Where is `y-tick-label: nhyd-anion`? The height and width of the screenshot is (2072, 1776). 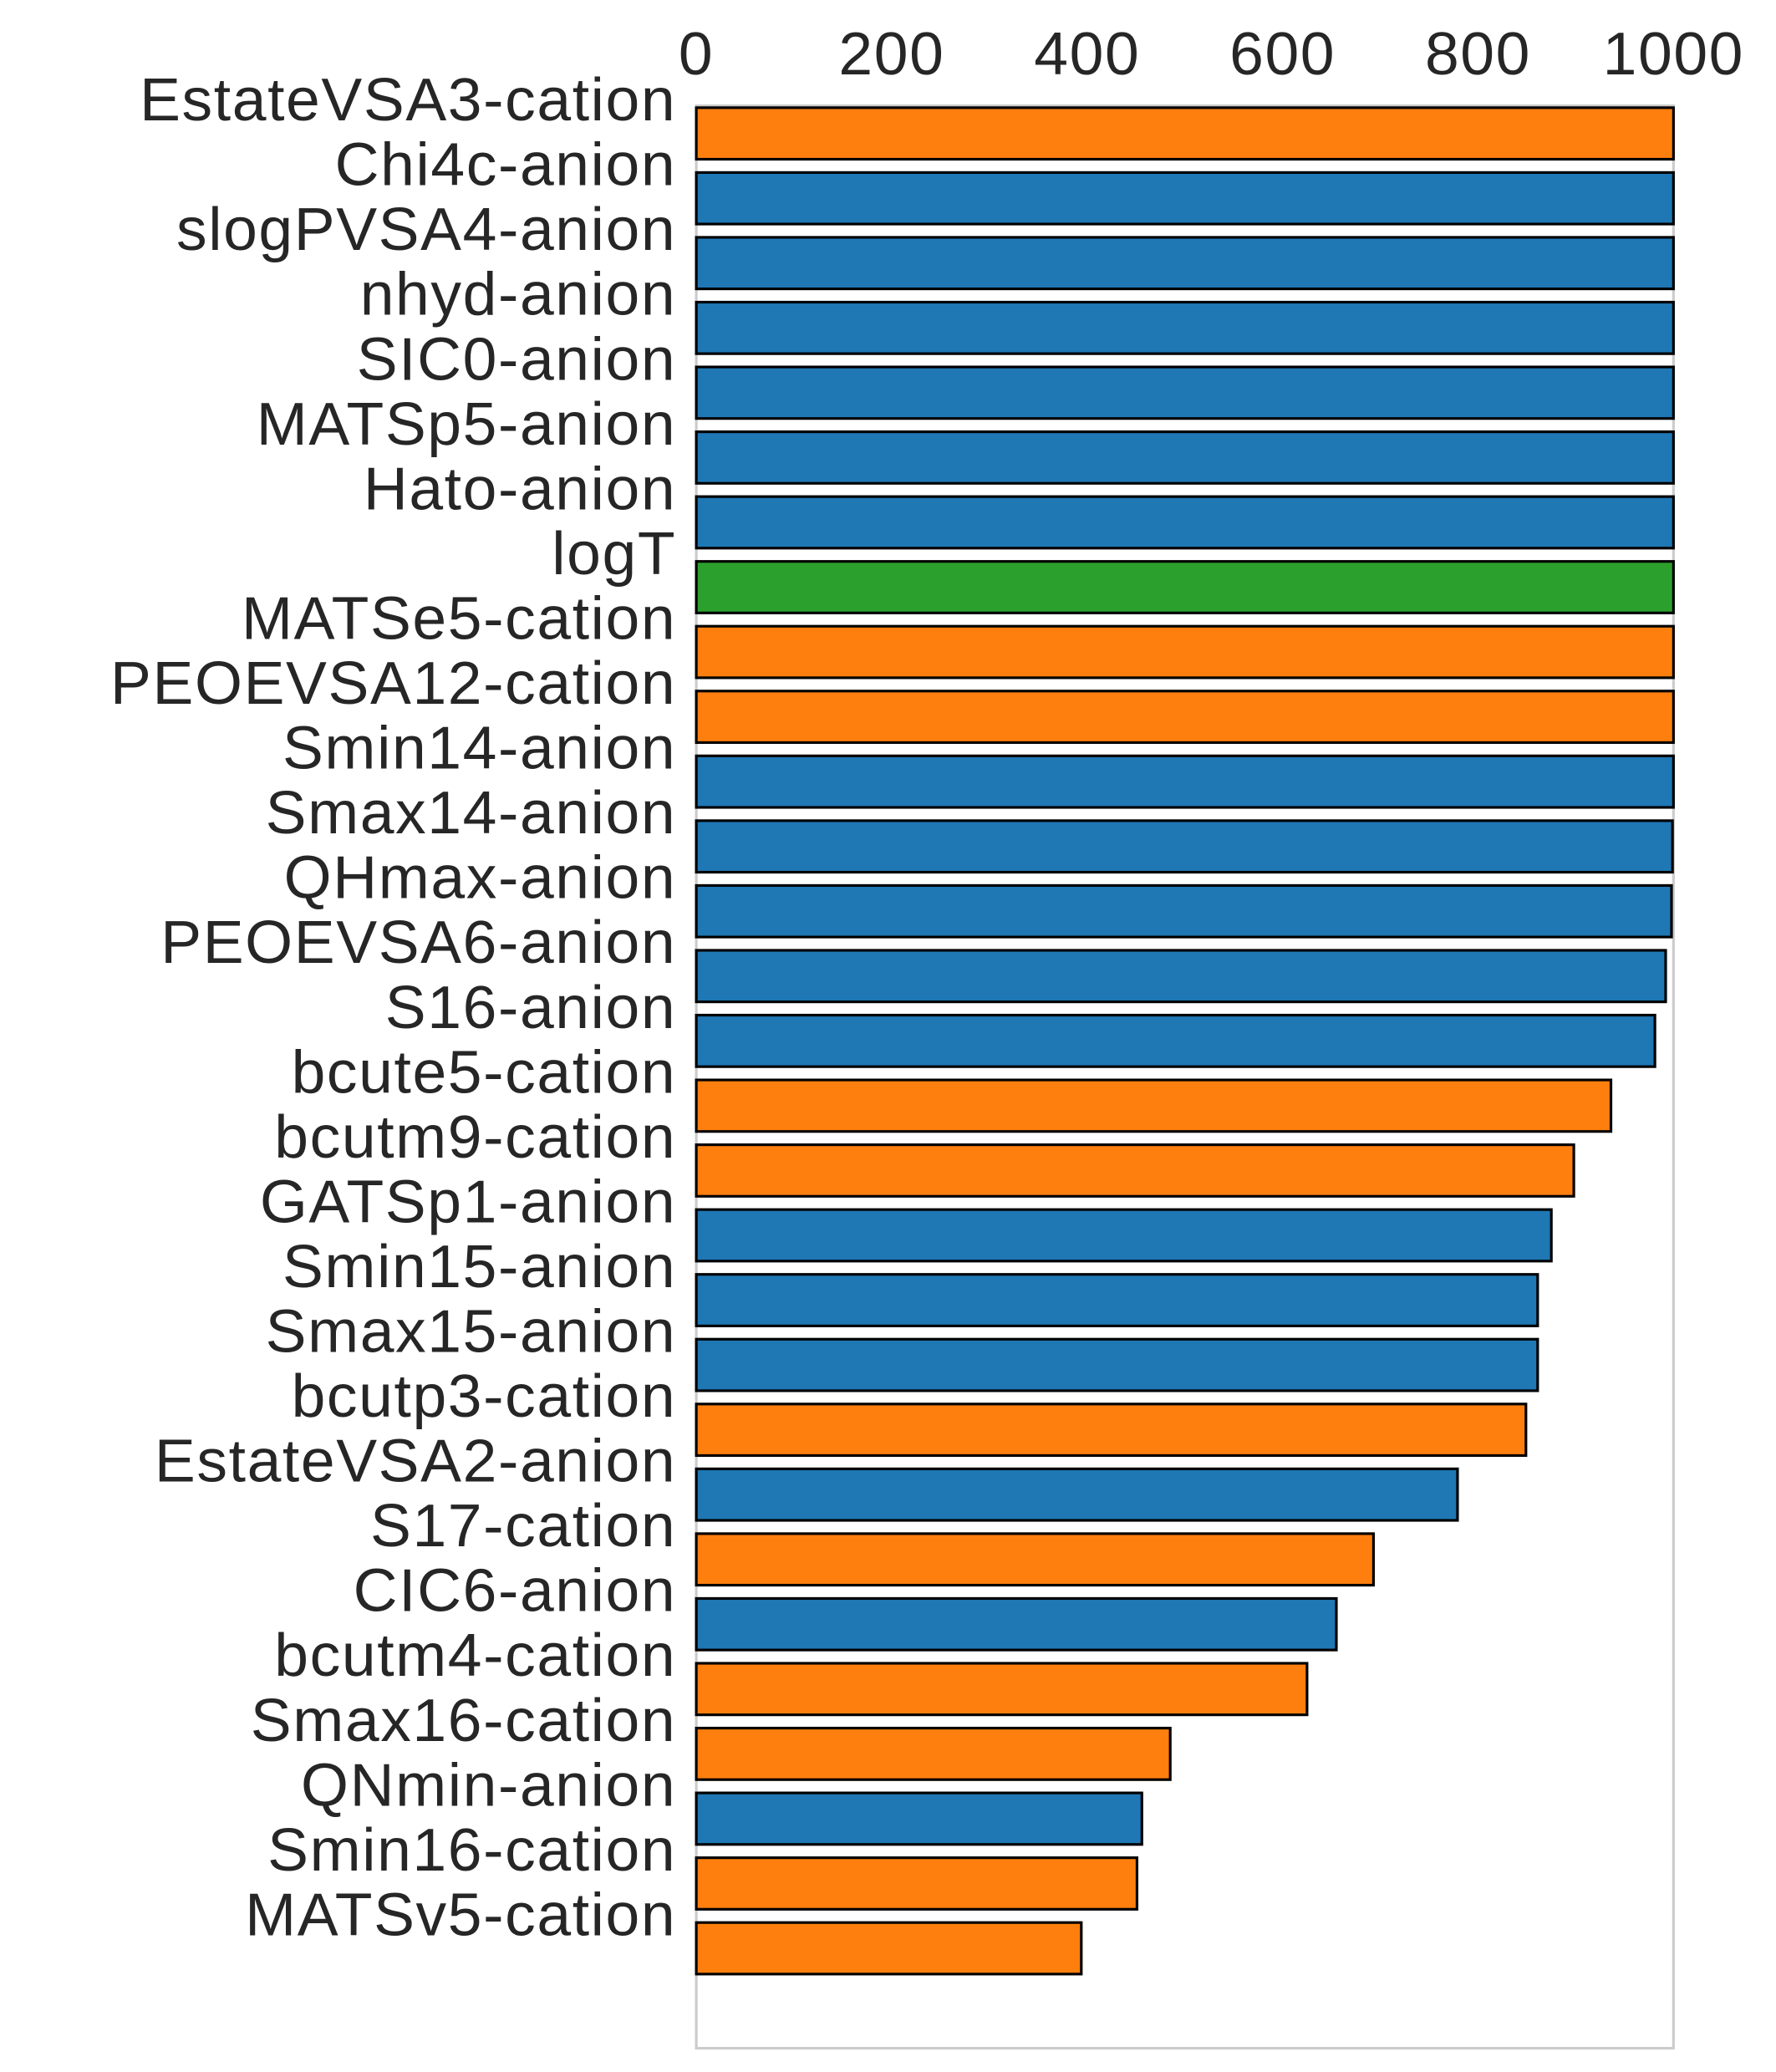
y-tick-label: nhyd-anion is located at coordinates (518, 294).